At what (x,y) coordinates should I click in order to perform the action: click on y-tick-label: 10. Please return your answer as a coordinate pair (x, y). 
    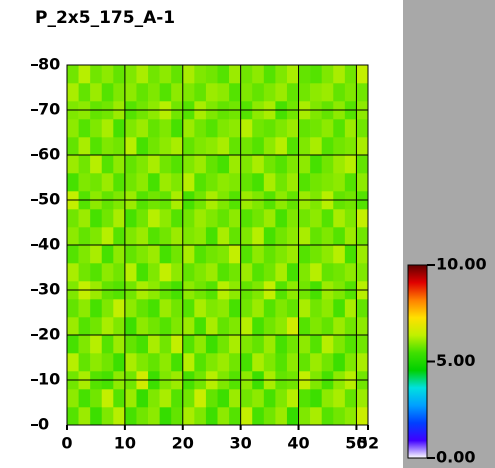
    Looking at the image, I should click on (49, 379).